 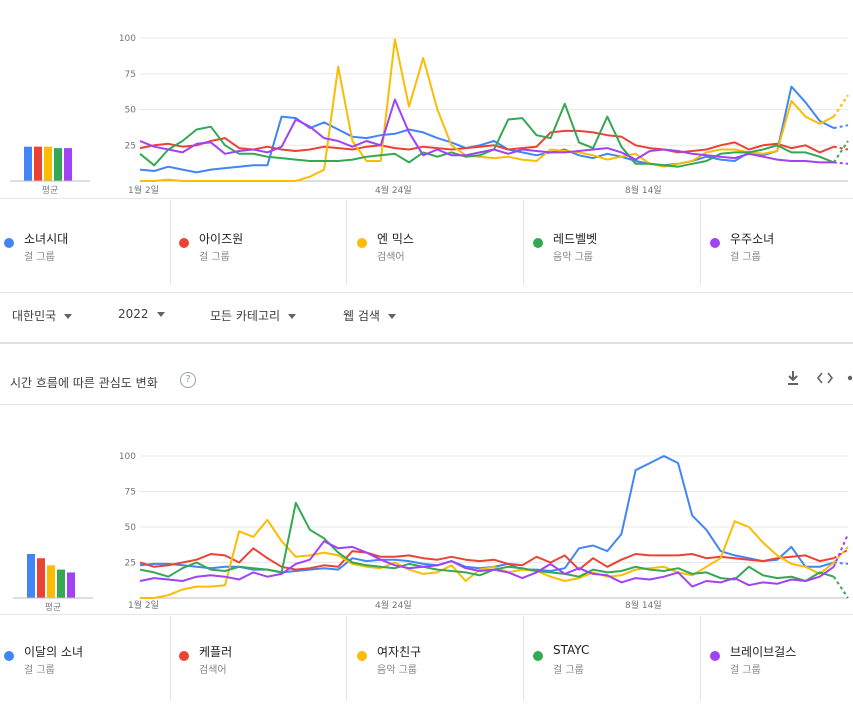 What do you see at coordinates (54, 652) in the screenshot?
I see `legend-term-name: 이달의 소녀` at bounding box center [54, 652].